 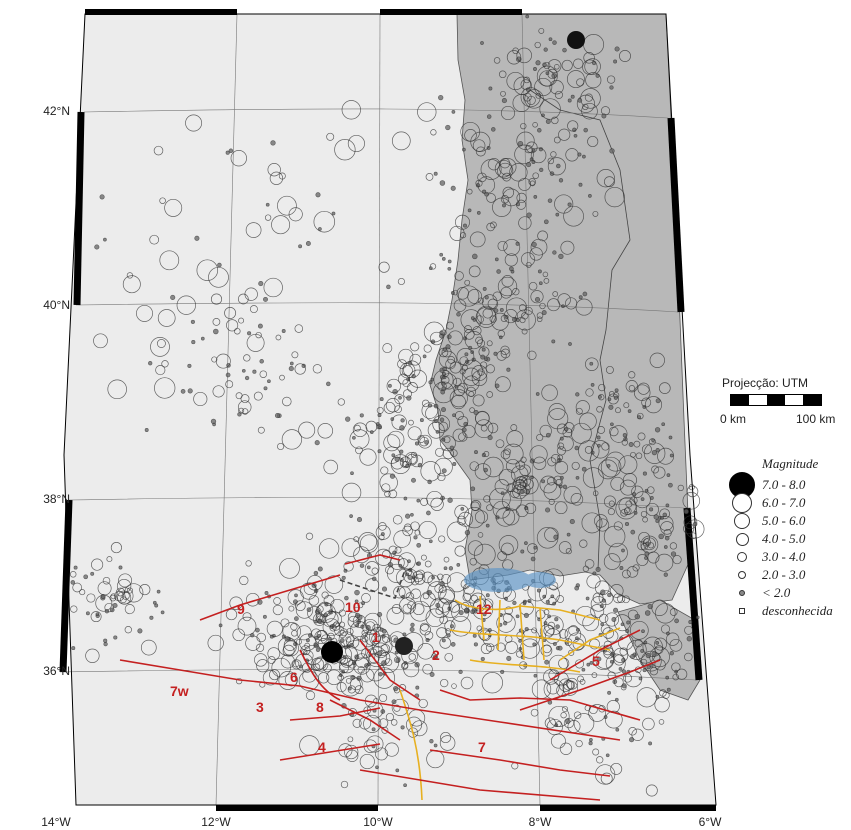 What do you see at coordinates (56, 305) in the screenshot?
I see `latitude-label: 40°N` at bounding box center [56, 305].